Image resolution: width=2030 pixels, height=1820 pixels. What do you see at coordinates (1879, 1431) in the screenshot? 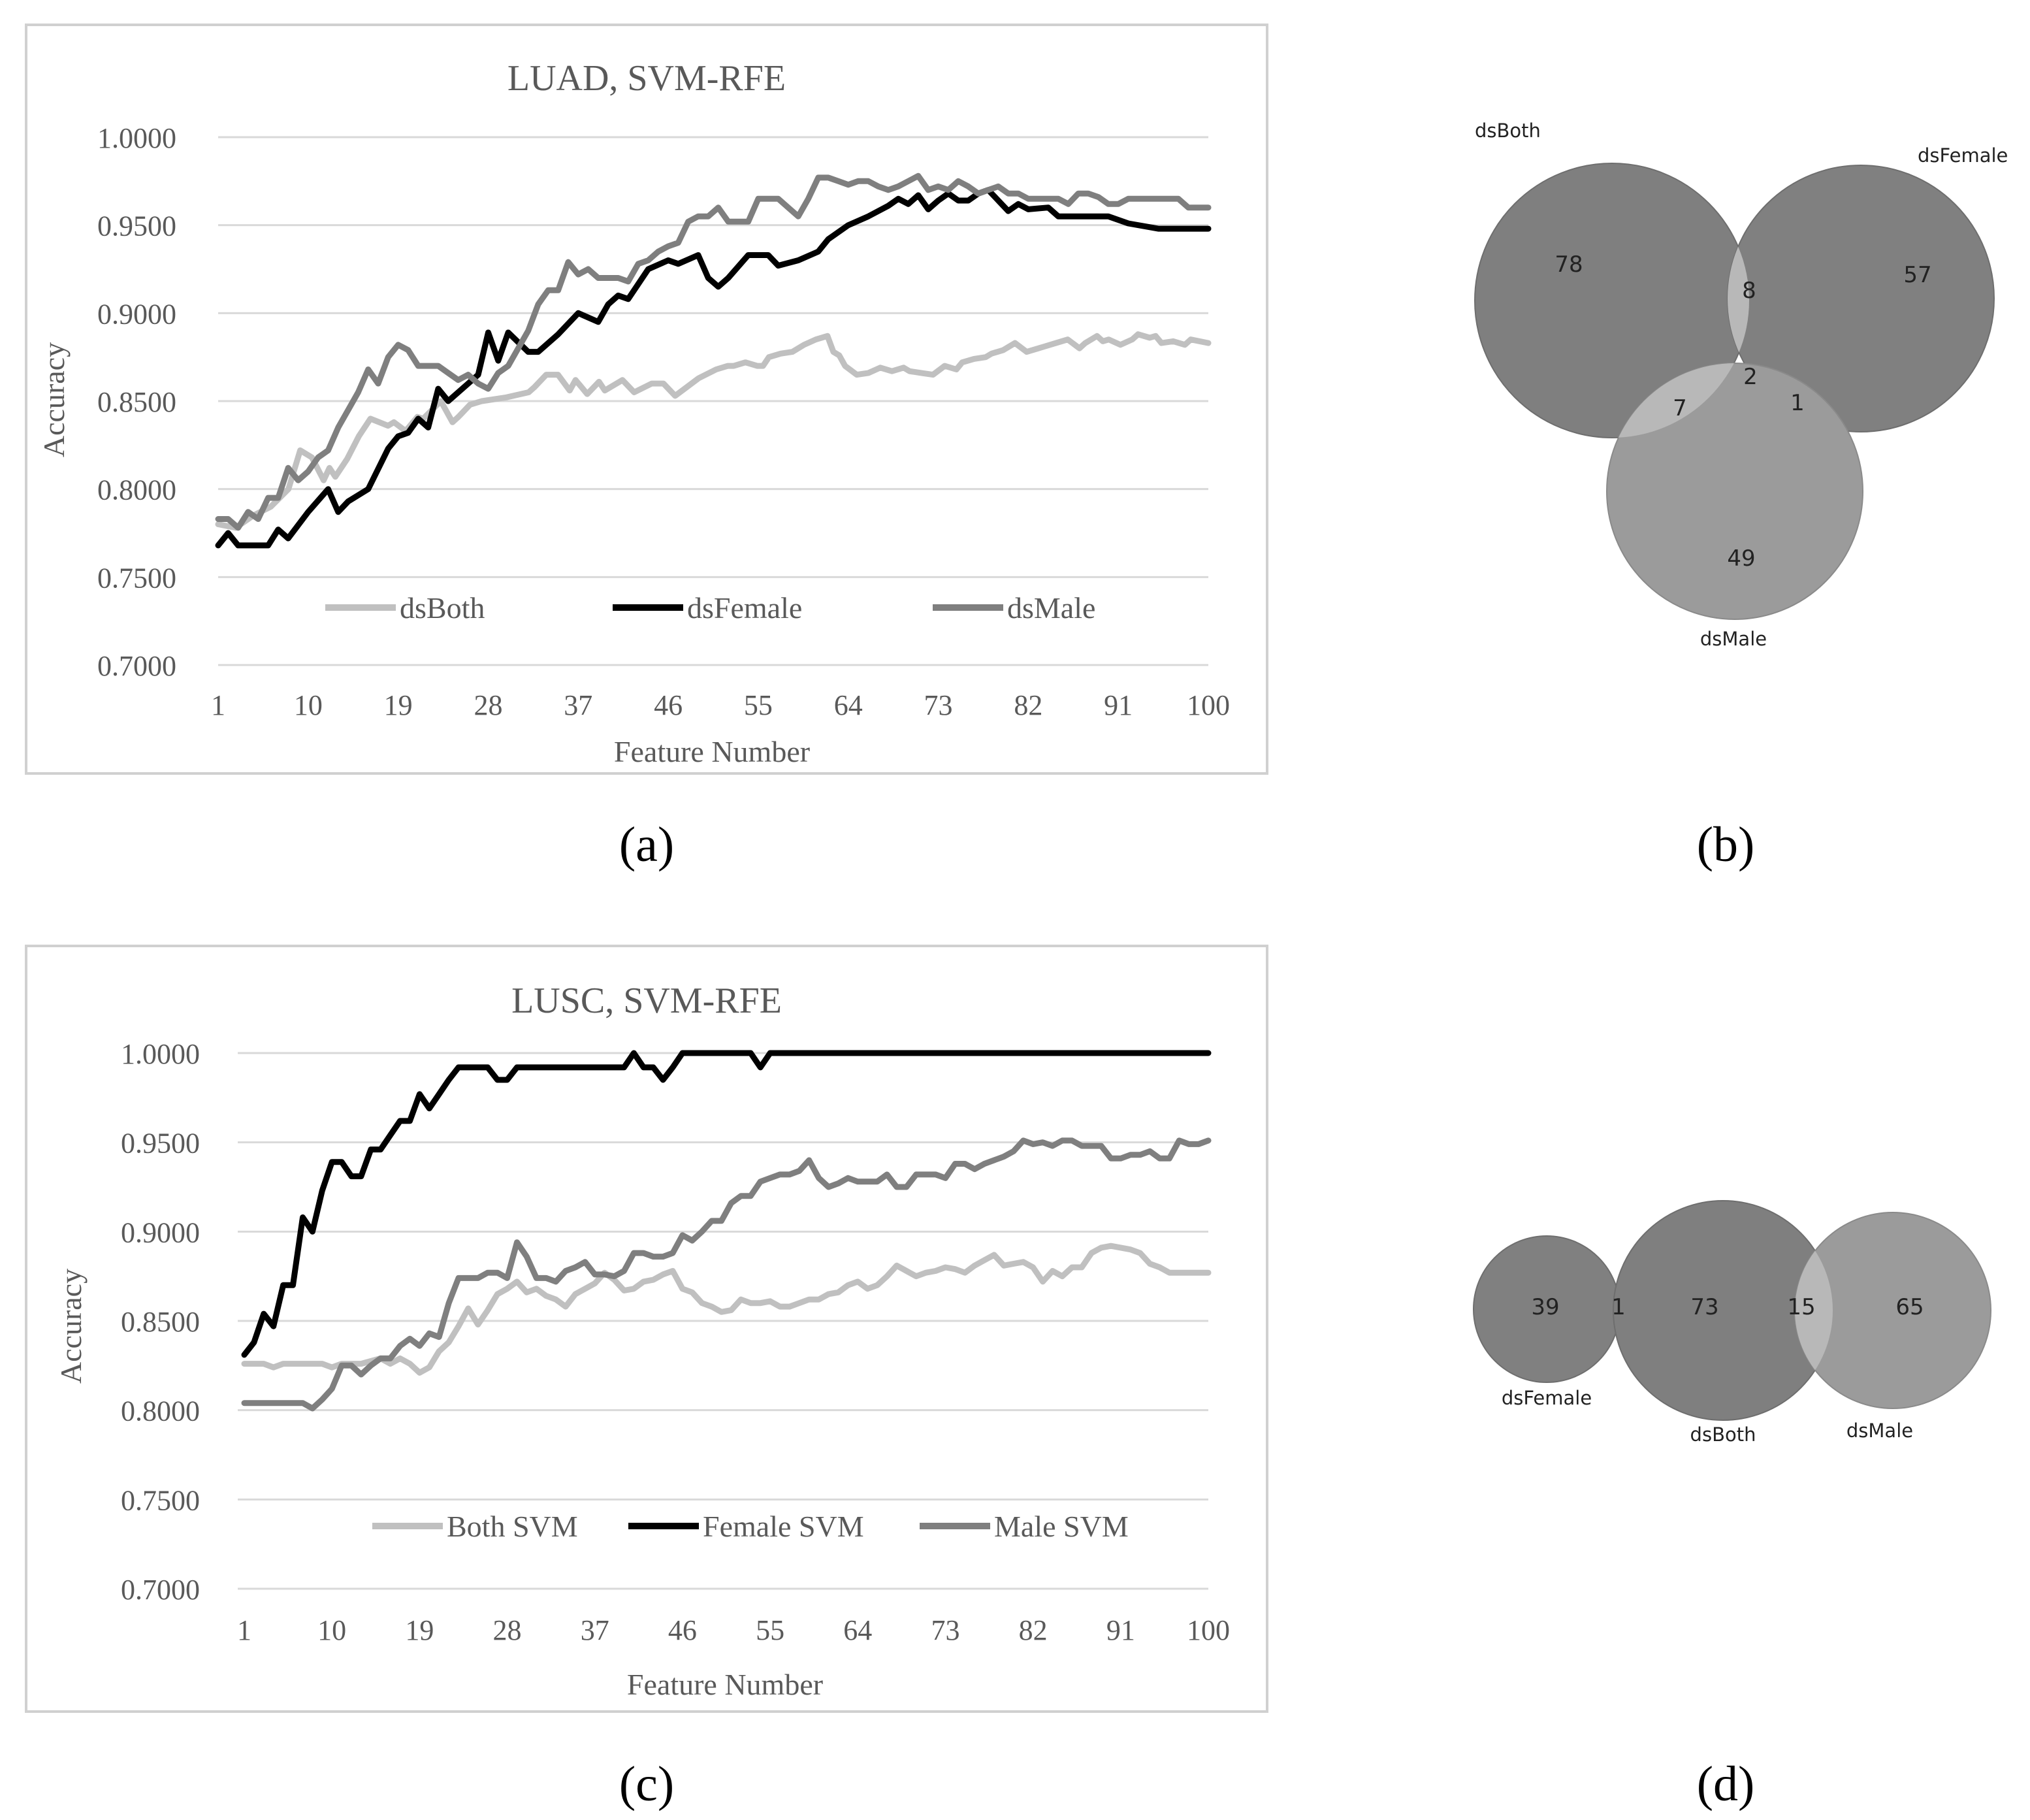
I see `venn-d-set-label-dsMale: dsMale` at bounding box center [1879, 1431].